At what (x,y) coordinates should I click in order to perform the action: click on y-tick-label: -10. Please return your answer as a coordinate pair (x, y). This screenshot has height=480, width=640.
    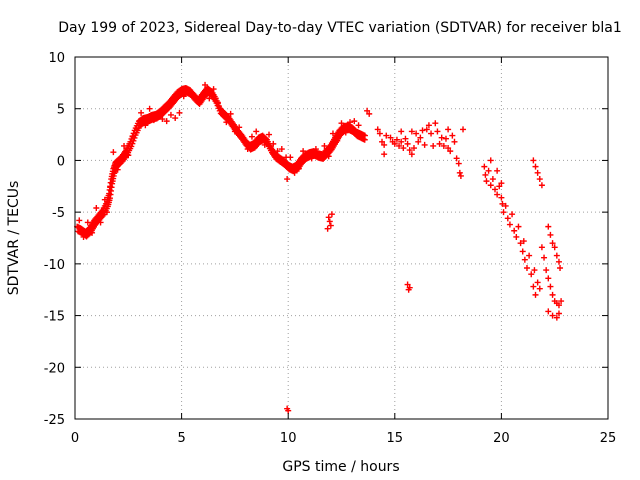
    Looking at the image, I should click on (54, 265).